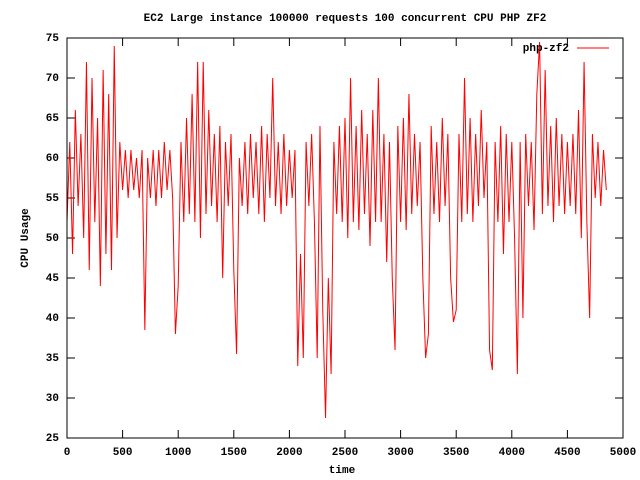 This screenshot has height=480, width=640. What do you see at coordinates (26, 238) in the screenshot?
I see `y-axis-label: CPU Usage` at bounding box center [26, 238].